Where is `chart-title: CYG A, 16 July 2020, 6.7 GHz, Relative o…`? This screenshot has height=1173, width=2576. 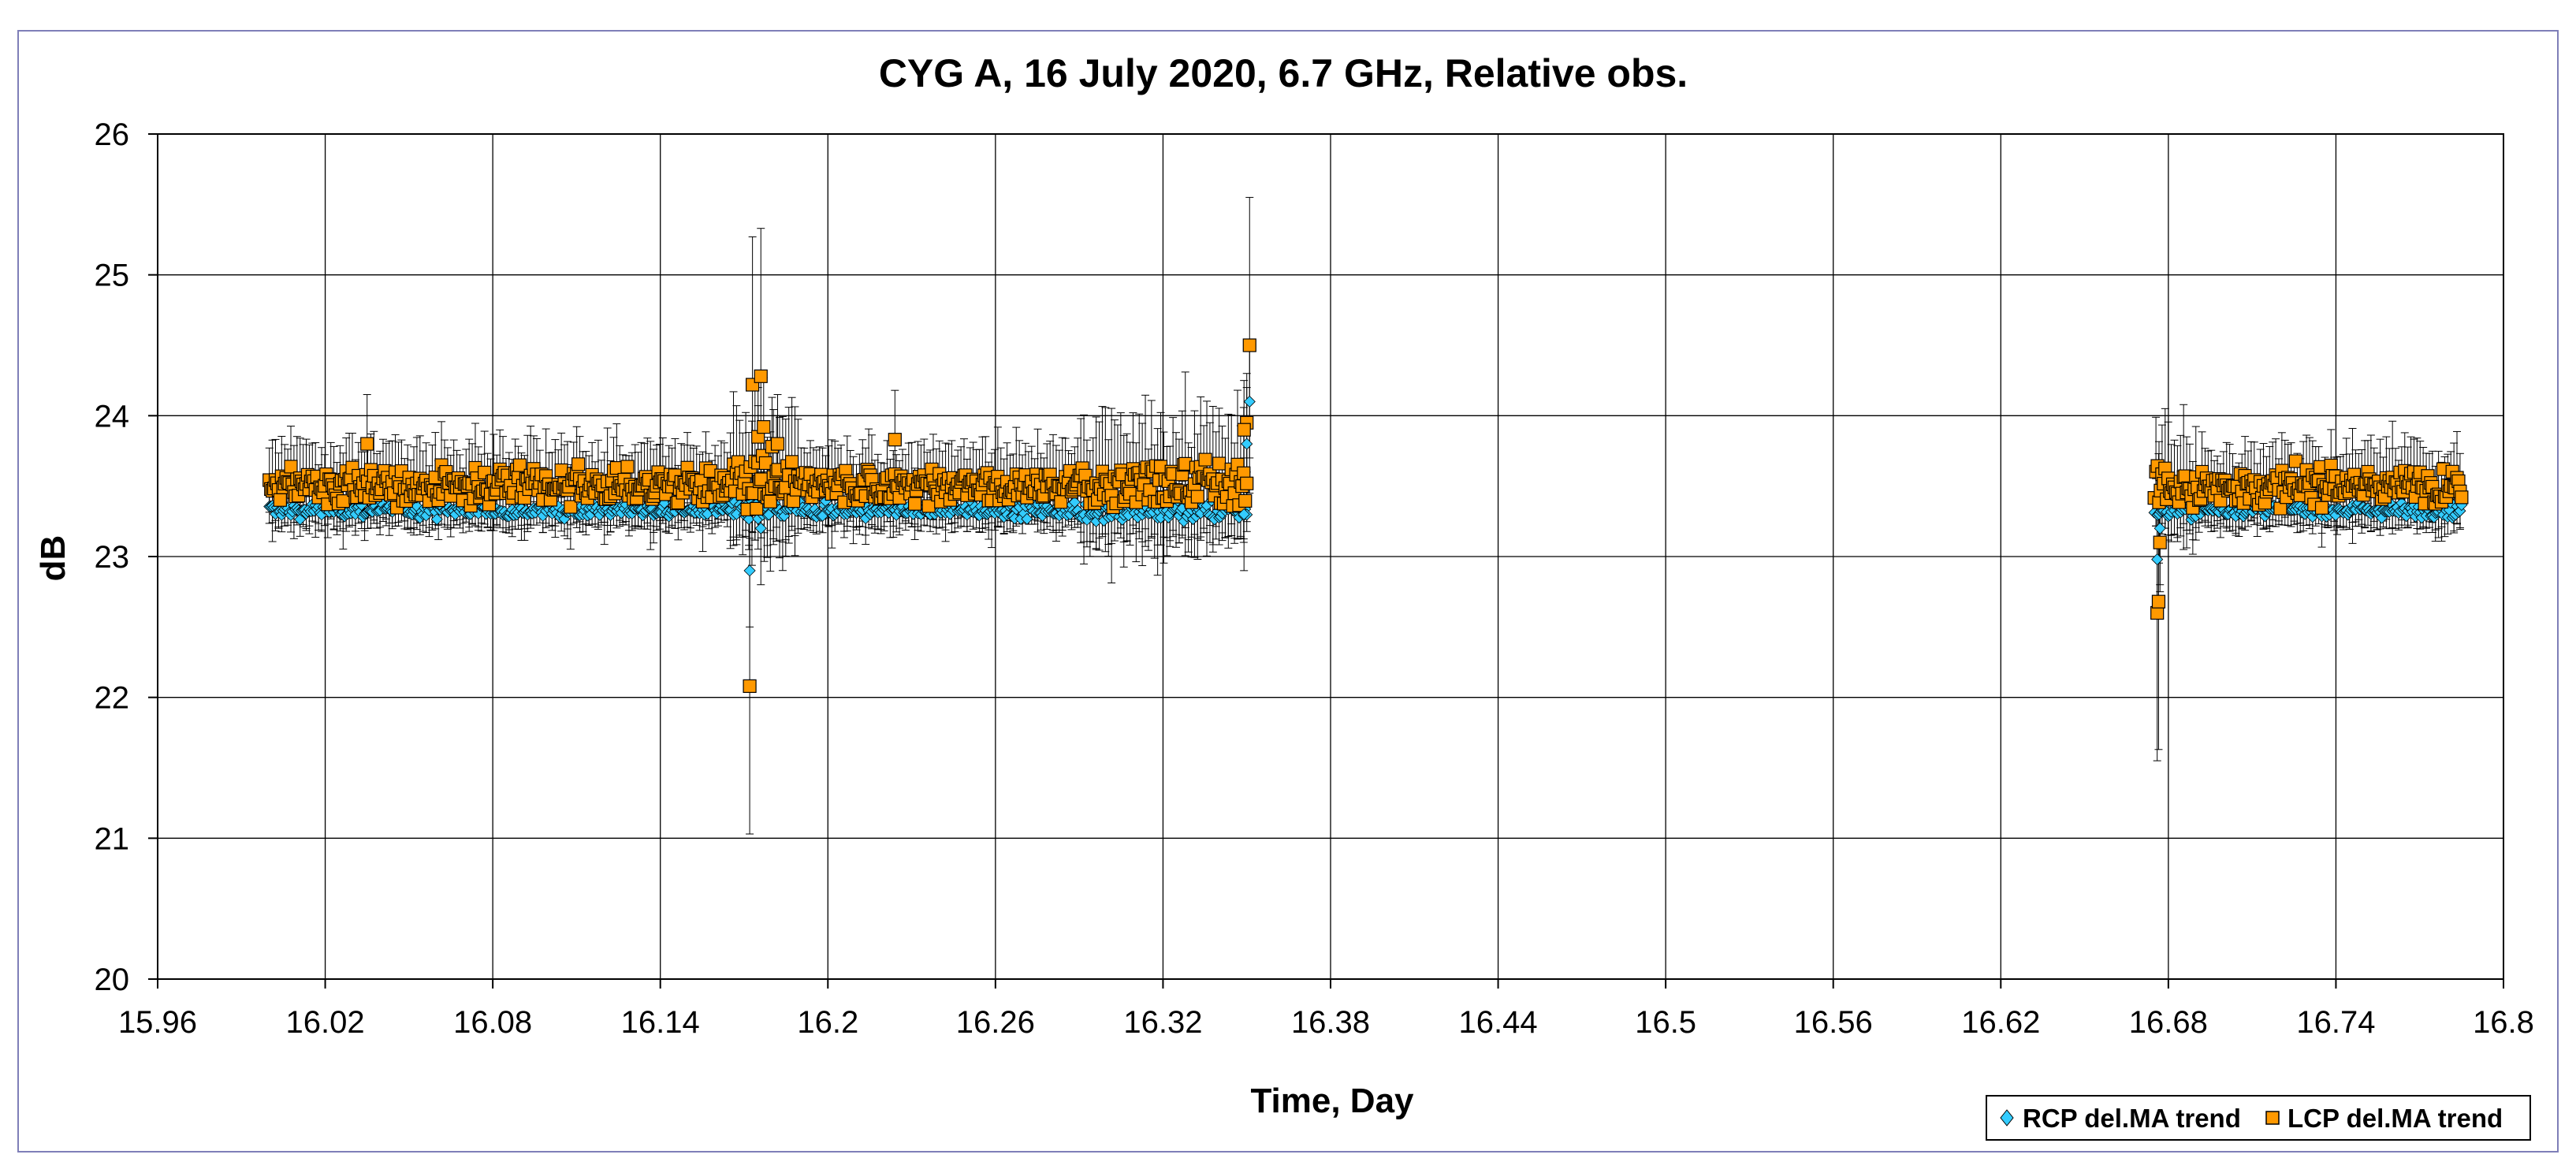 chart-title: CYG A, 16 July 2020, 6.7 GHz, Relative o… is located at coordinates (1283, 73).